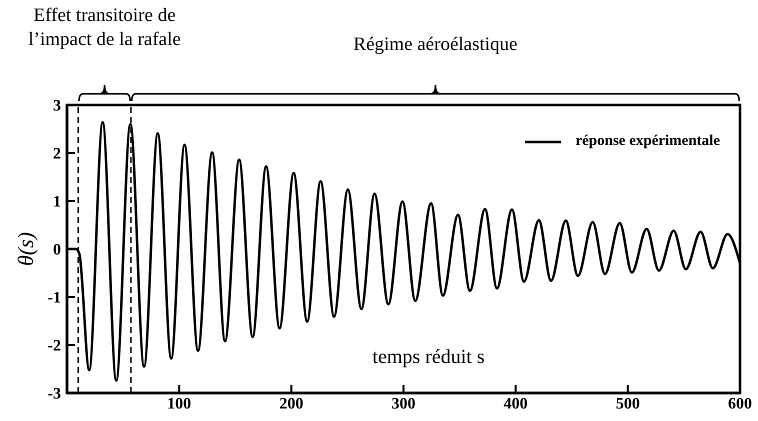  What do you see at coordinates (516, 403) in the screenshot?
I see `x-tick-label: 400` at bounding box center [516, 403].